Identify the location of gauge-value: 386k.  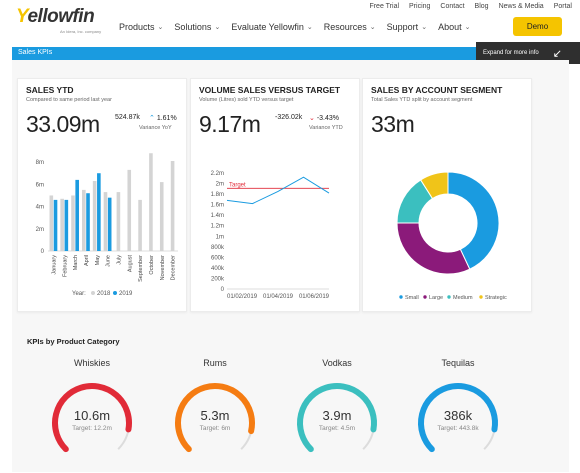
(458, 415).